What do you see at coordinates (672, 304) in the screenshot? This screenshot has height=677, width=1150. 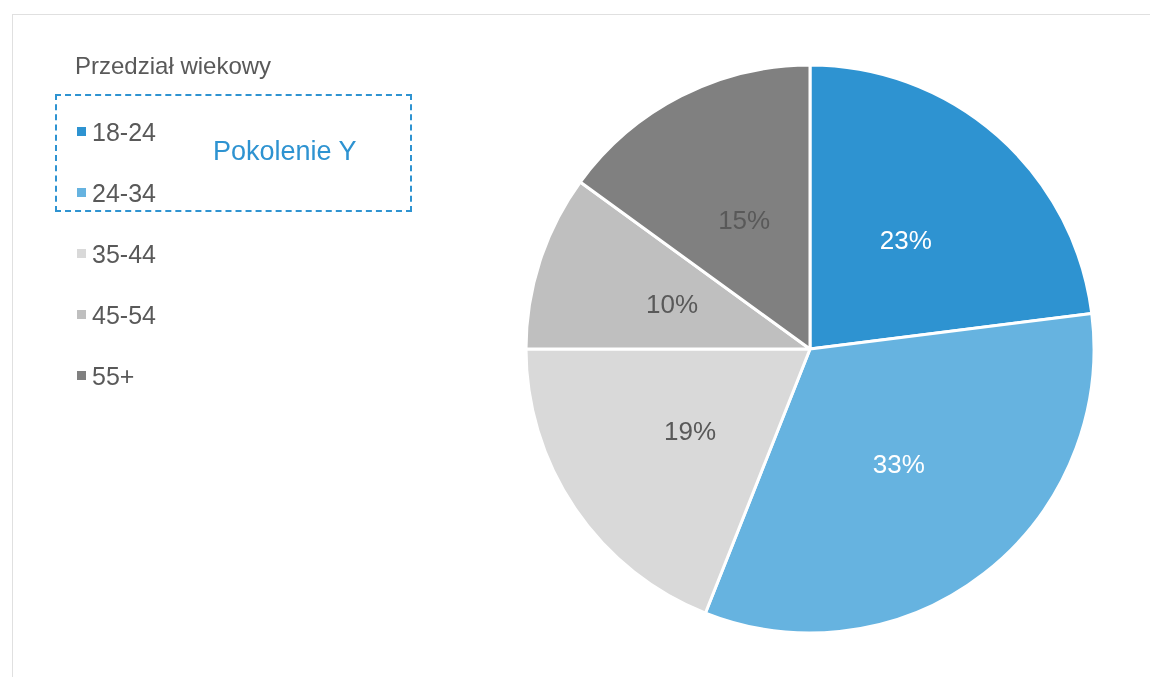 I see `data-label: 10%` at bounding box center [672, 304].